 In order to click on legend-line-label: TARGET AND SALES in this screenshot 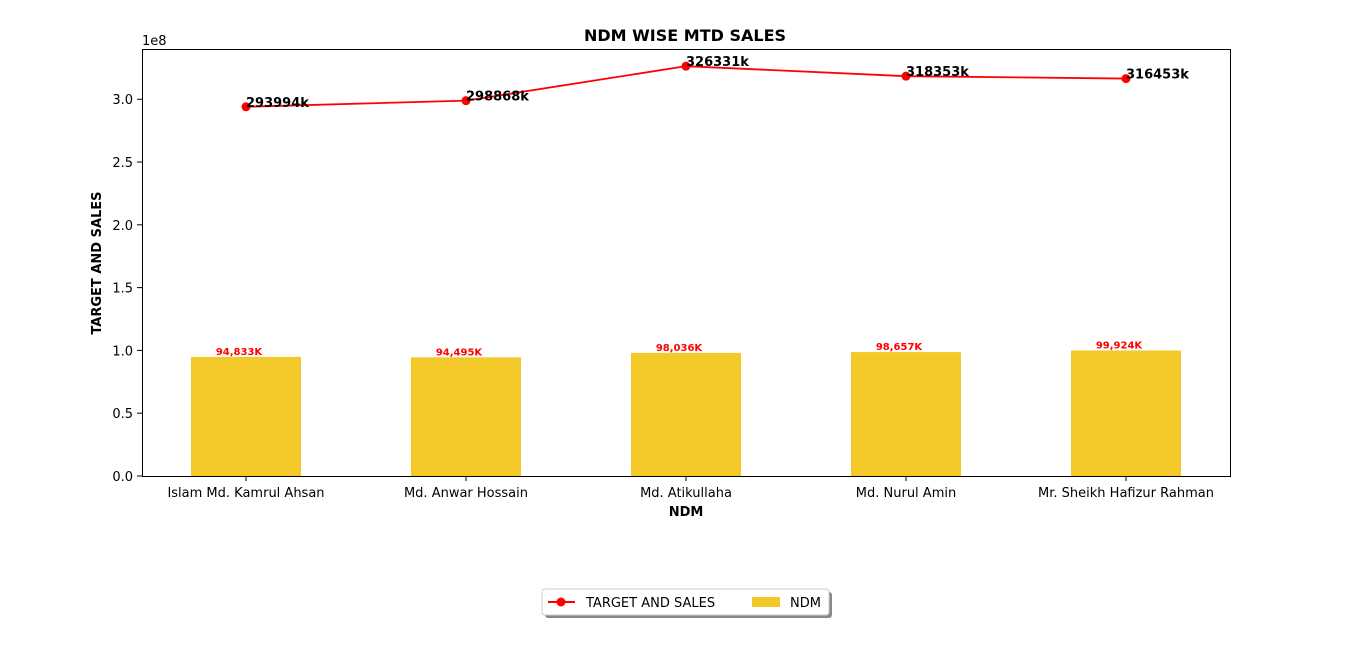, I will do `click(650, 603)`.